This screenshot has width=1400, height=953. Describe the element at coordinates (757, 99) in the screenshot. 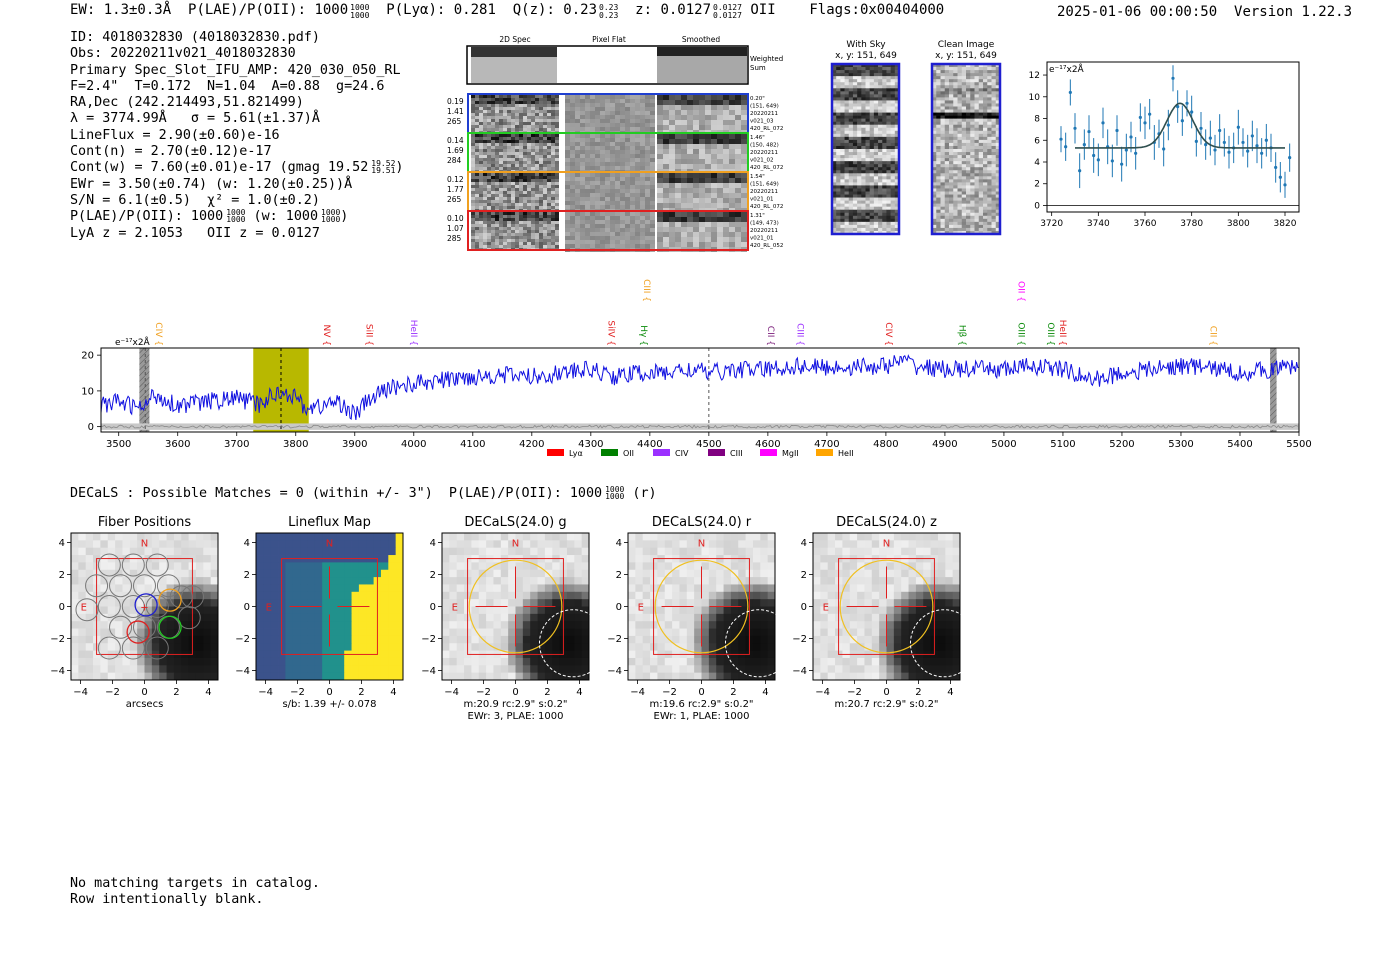

I see `cutout-row-meta: 0.20"` at that location.